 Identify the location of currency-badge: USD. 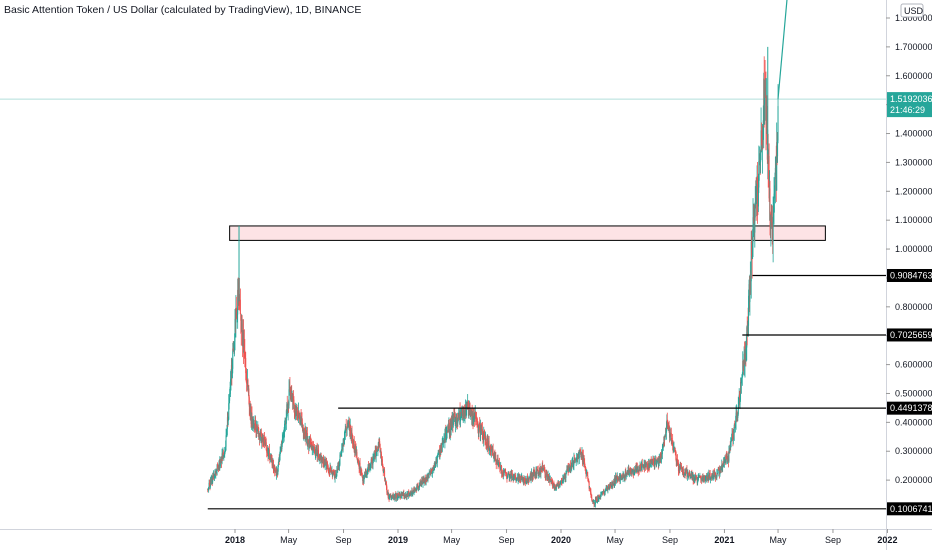
(912, 10).